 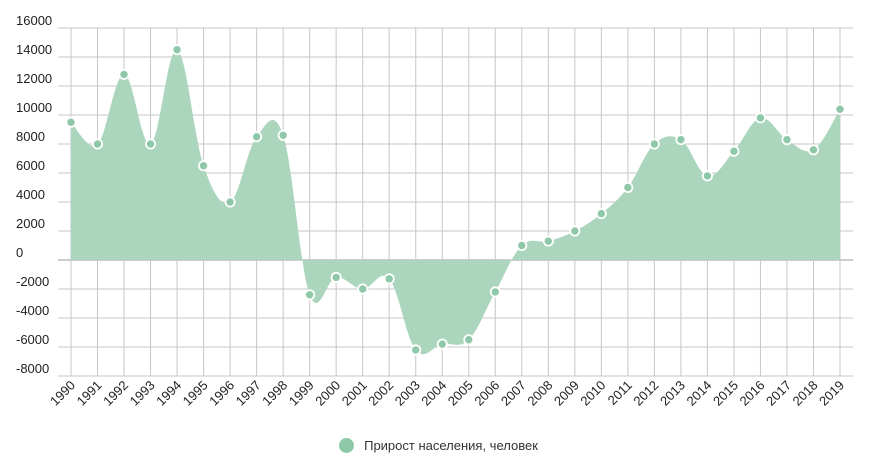 What do you see at coordinates (628, 187) in the screenshot?
I see `data-point-2011` at bounding box center [628, 187].